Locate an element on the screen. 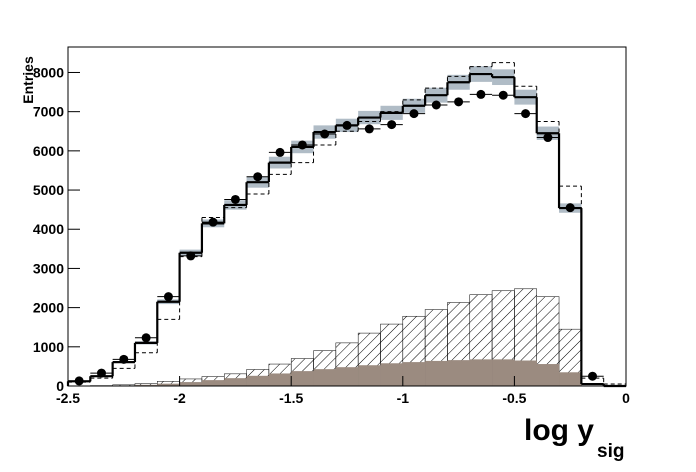  y-tick-label: 1000 is located at coordinates (48, 347).